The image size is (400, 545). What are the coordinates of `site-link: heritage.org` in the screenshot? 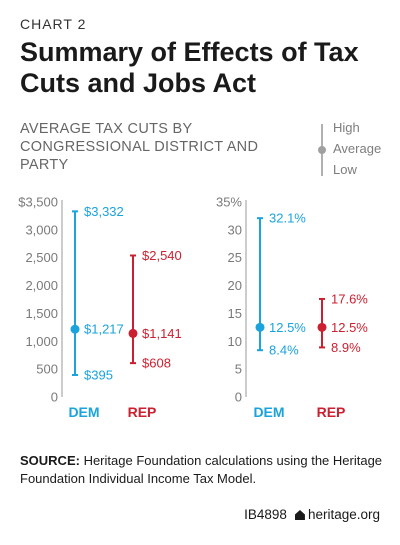 It's located at (343, 514).